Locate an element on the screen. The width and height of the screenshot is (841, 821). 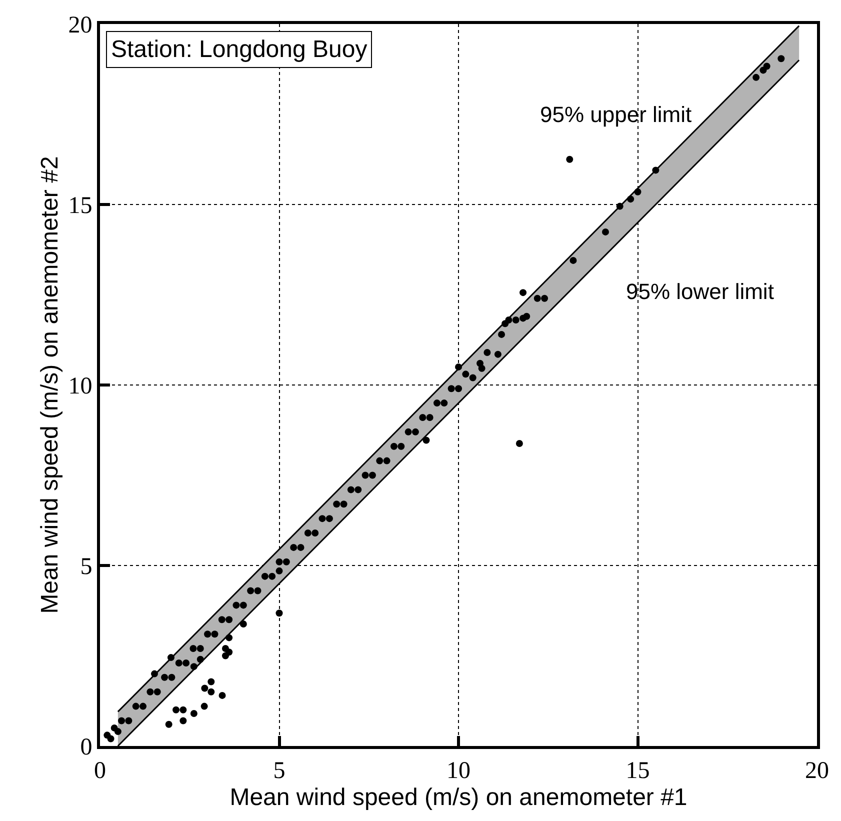
y-tick-label: 5 is located at coordinates (86, 567).